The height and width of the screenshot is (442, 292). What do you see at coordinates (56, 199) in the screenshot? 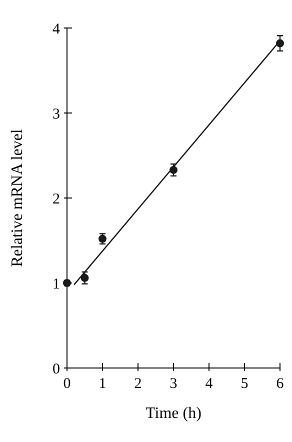
I see `y-tick-label: 2` at bounding box center [56, 199].